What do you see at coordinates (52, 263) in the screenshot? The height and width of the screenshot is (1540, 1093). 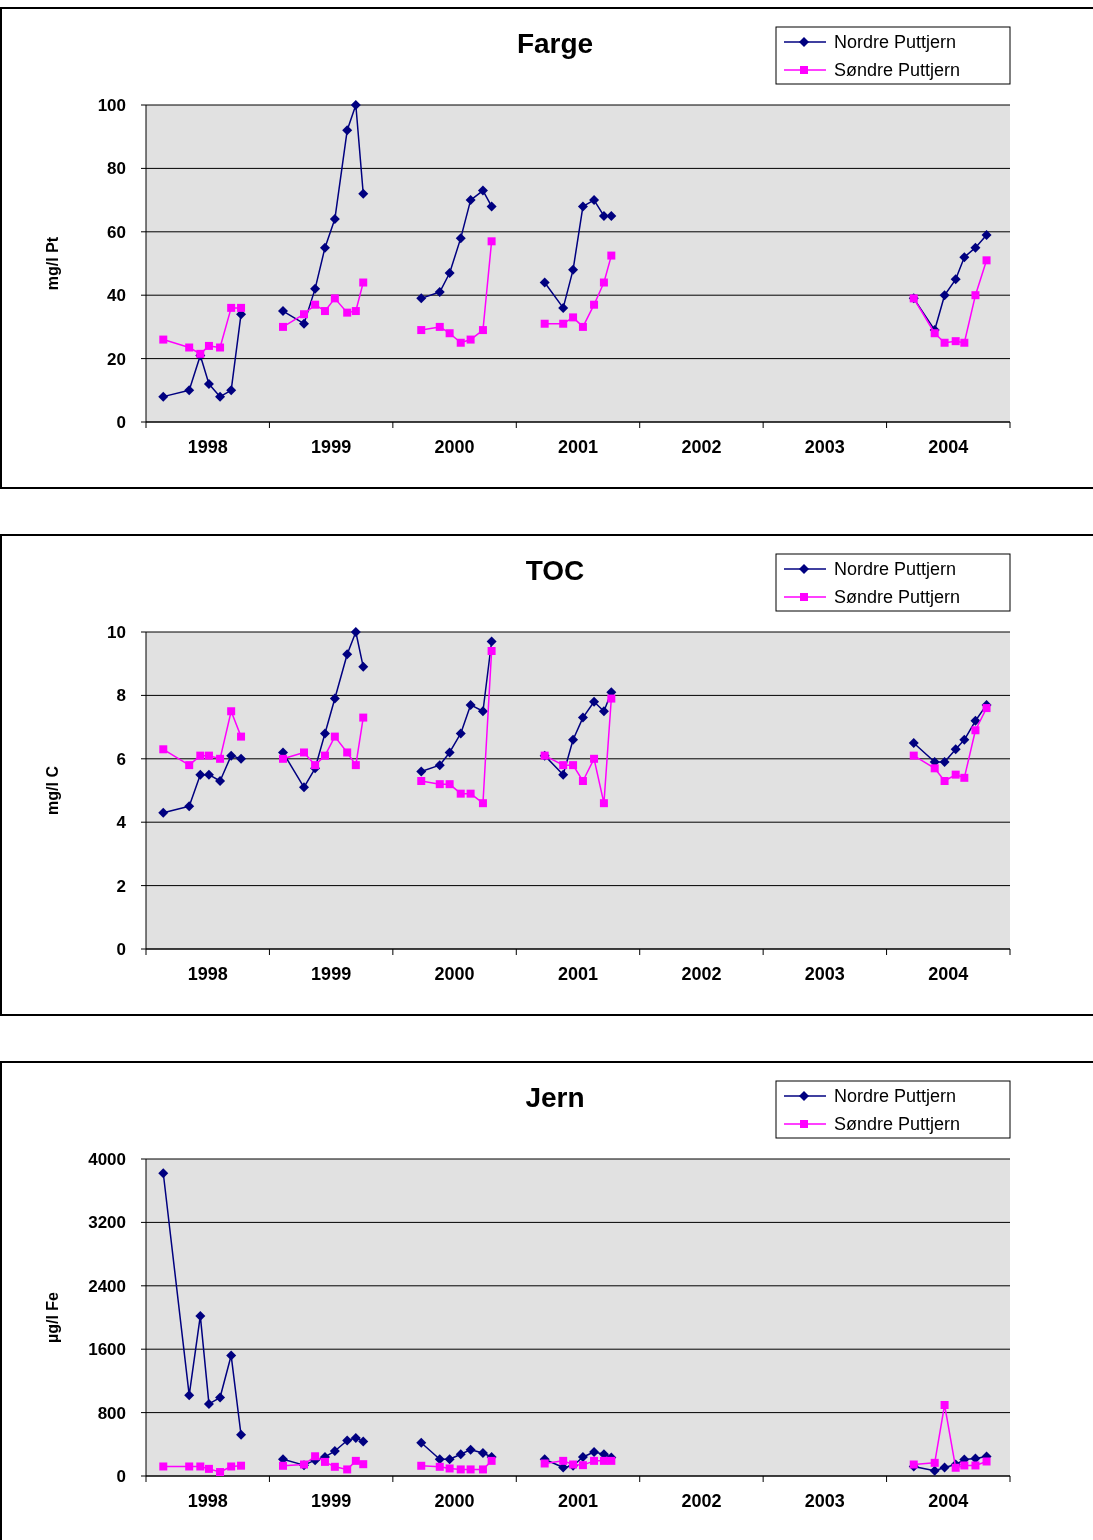 I see `y-axis-title: mg/l Pt` at bounding box center [52, 263].